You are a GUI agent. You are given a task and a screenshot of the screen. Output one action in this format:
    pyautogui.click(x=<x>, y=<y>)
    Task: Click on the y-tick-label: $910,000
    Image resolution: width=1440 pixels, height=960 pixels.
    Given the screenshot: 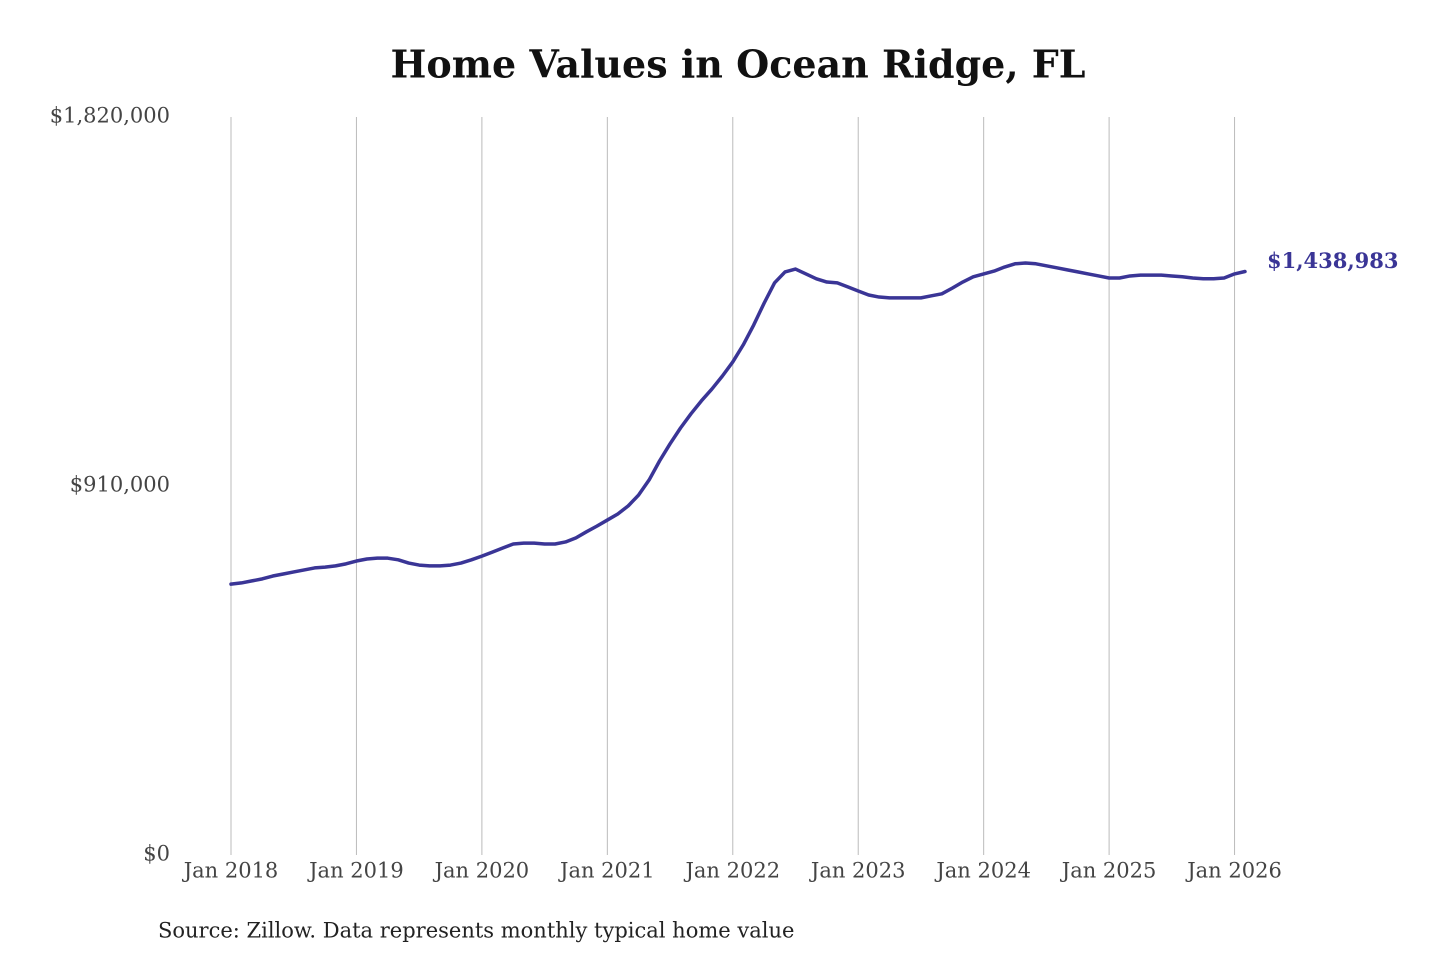 What is the action you would take?
    pyautogui.click(x=120, y=485)
    